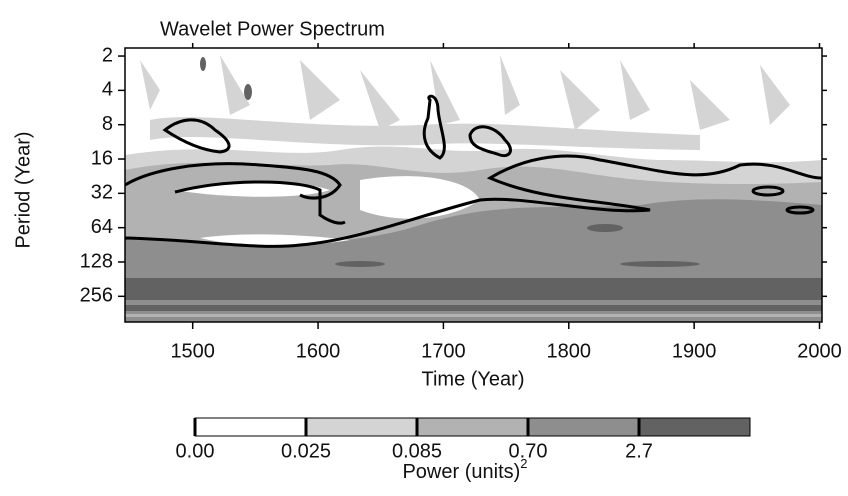 The image size is (848, 496). What do you see at coordinates (102, 227) in the screenshot?
I see `y-tick-label: 64` at bounding box center [102, 227].